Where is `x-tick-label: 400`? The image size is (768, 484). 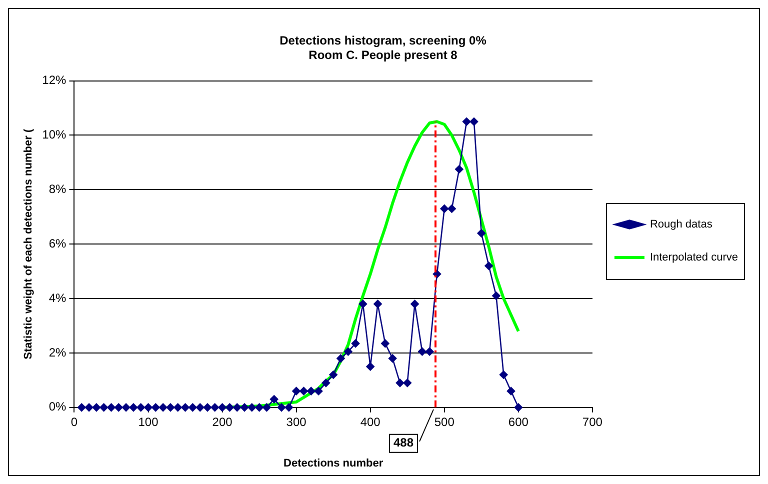
x-tick-label: 400 is located at coordinates (370, 421).